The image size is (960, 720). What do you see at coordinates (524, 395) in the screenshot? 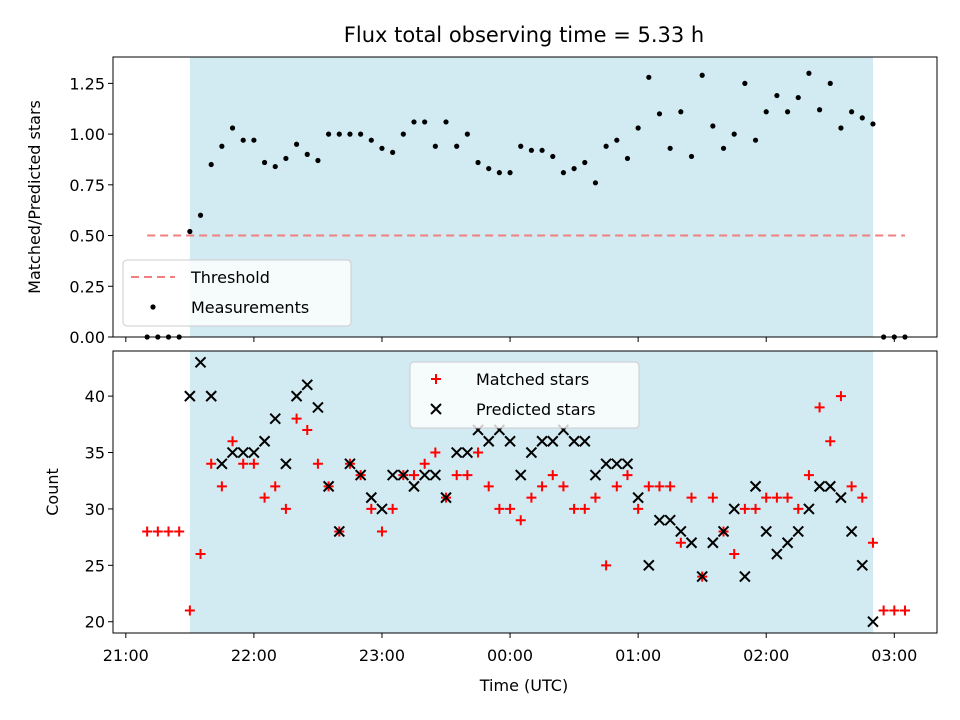
I see `legend-box` at bounding box center [524, 395].